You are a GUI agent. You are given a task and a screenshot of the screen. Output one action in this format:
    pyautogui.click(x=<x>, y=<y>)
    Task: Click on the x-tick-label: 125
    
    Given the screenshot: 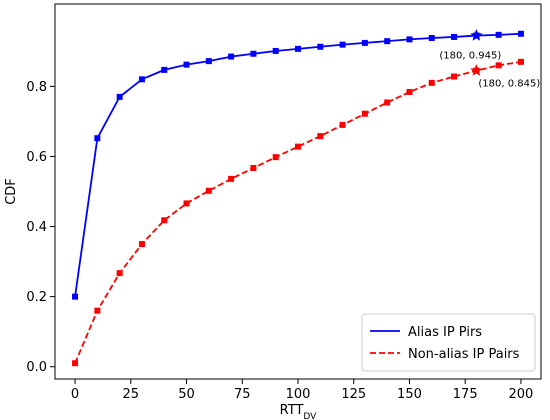 What is the action you would take?
    pyautogui.click(x=353, y=394)
    